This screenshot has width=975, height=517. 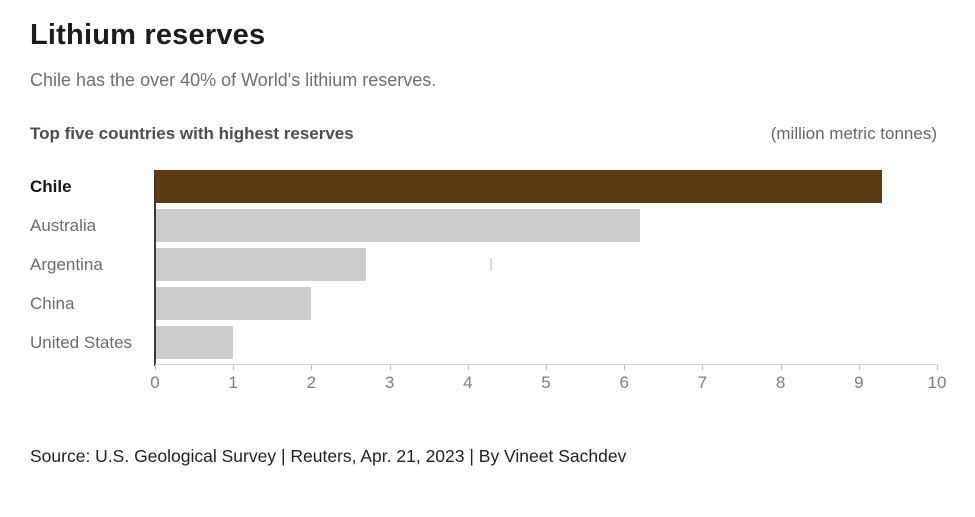 What do you see at coordinates (937, 382) in the screenshot?
I see `axis-tick-label: 10` at bounding box center [937, 382].